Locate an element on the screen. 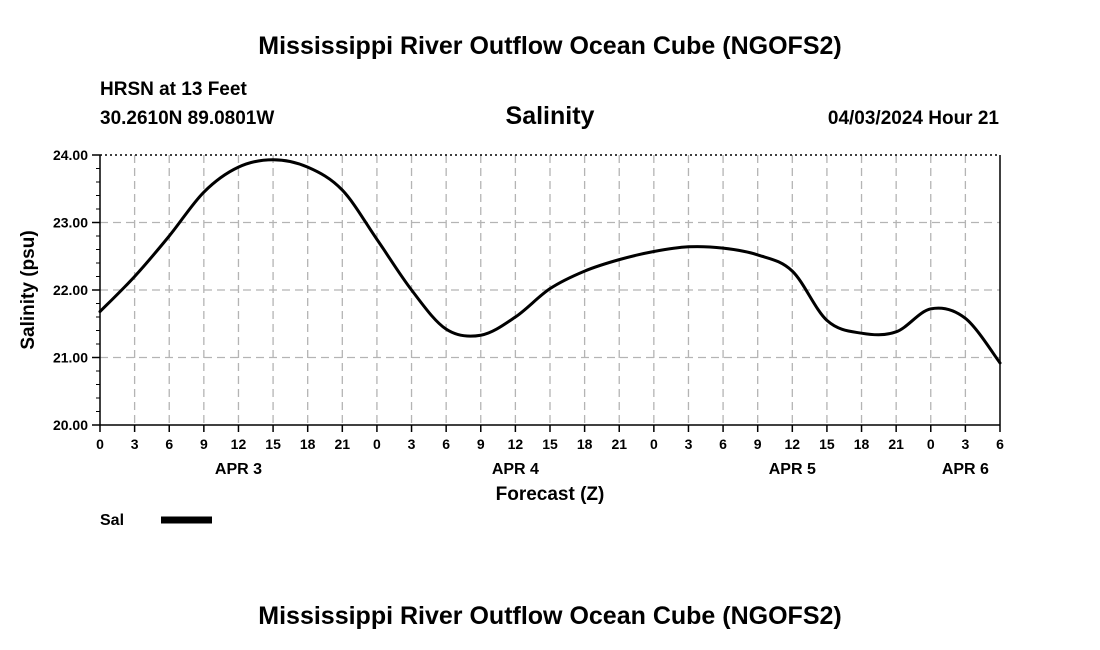 The width and height of the screenshot is (1100, 650). chart-title: Salinity is located at coordinates (550, 116).